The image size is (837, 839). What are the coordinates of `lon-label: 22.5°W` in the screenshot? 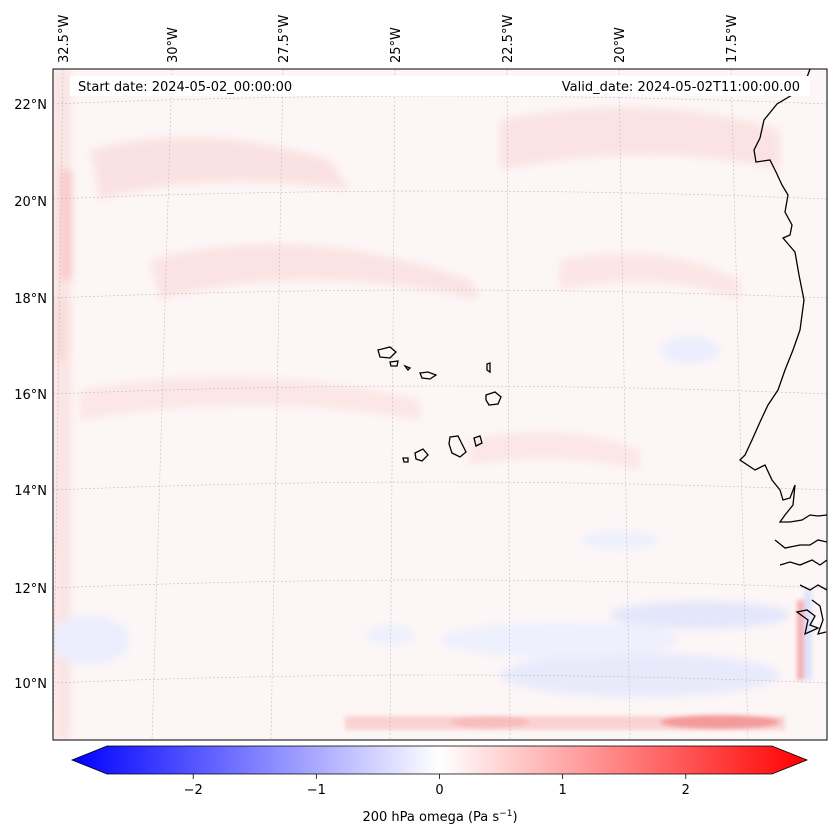 It's located at (508, 39).